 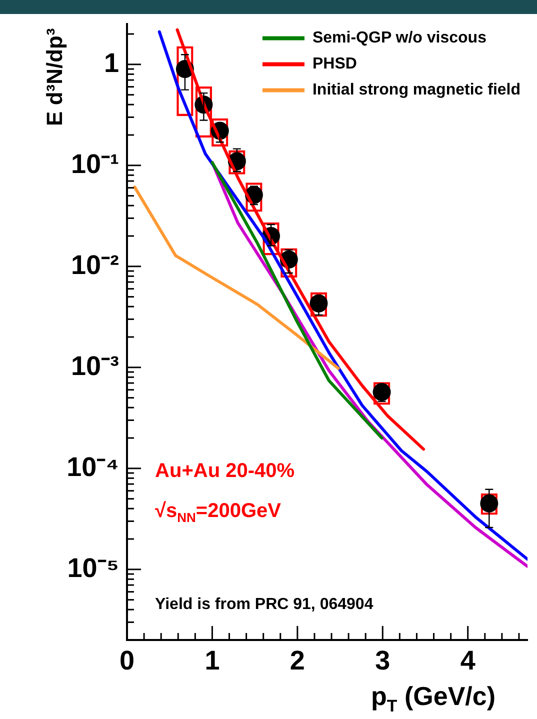 I want to click on annotation: Yield is from PRC 91, 064904, so click(x=264, y=605).